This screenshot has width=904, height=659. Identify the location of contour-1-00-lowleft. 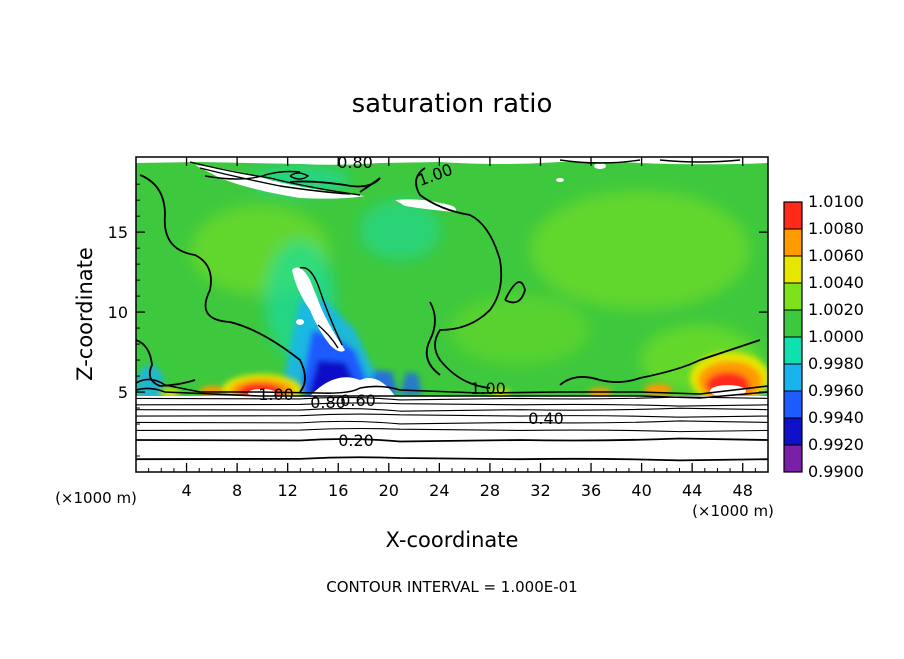
(166, 363).